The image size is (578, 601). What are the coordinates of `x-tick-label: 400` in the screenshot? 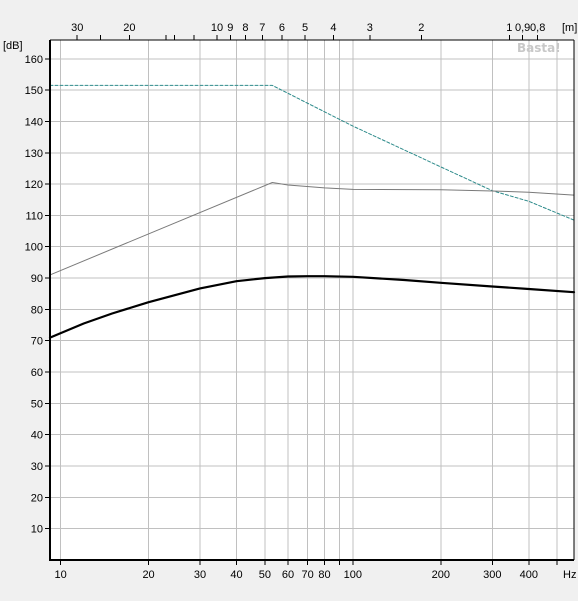 It's located at (529, 575).